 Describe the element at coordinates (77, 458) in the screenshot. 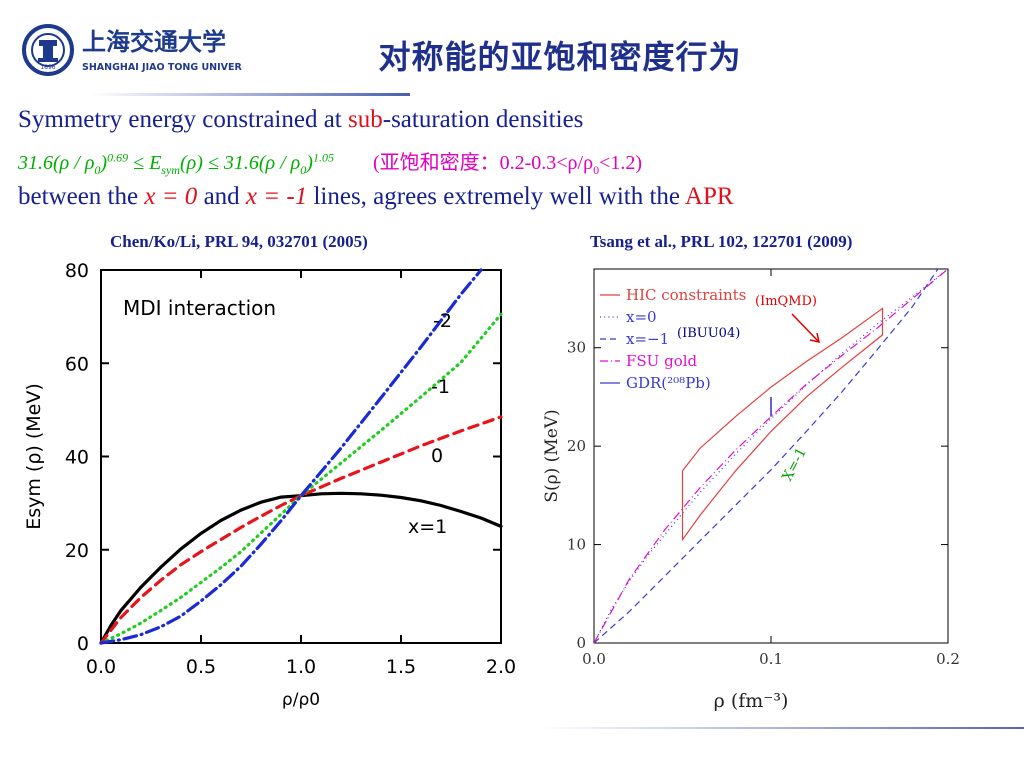

I see `y-tick-label: 40` at that location.